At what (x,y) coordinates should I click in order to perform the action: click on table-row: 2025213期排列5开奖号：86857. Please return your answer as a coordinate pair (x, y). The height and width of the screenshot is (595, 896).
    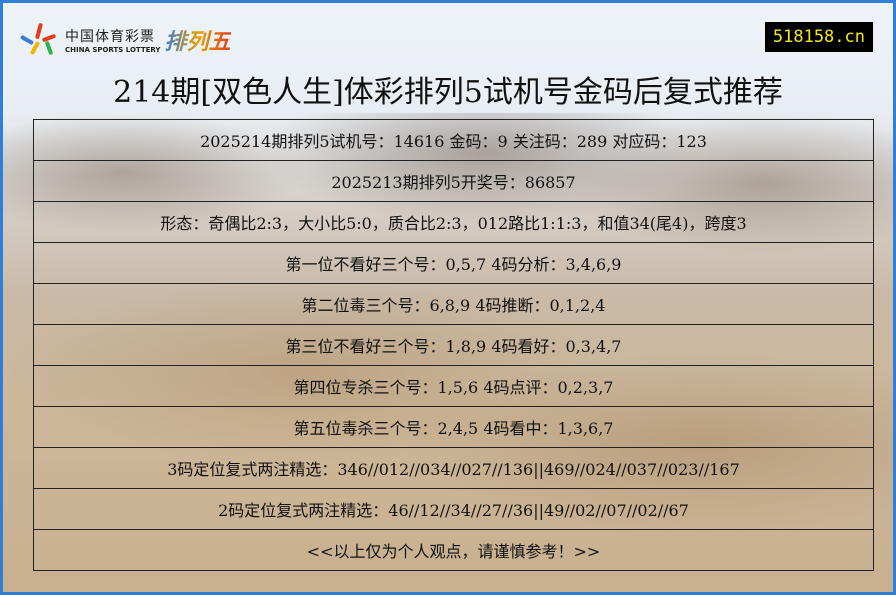
    Looking at the image, I should click on (453, 181).